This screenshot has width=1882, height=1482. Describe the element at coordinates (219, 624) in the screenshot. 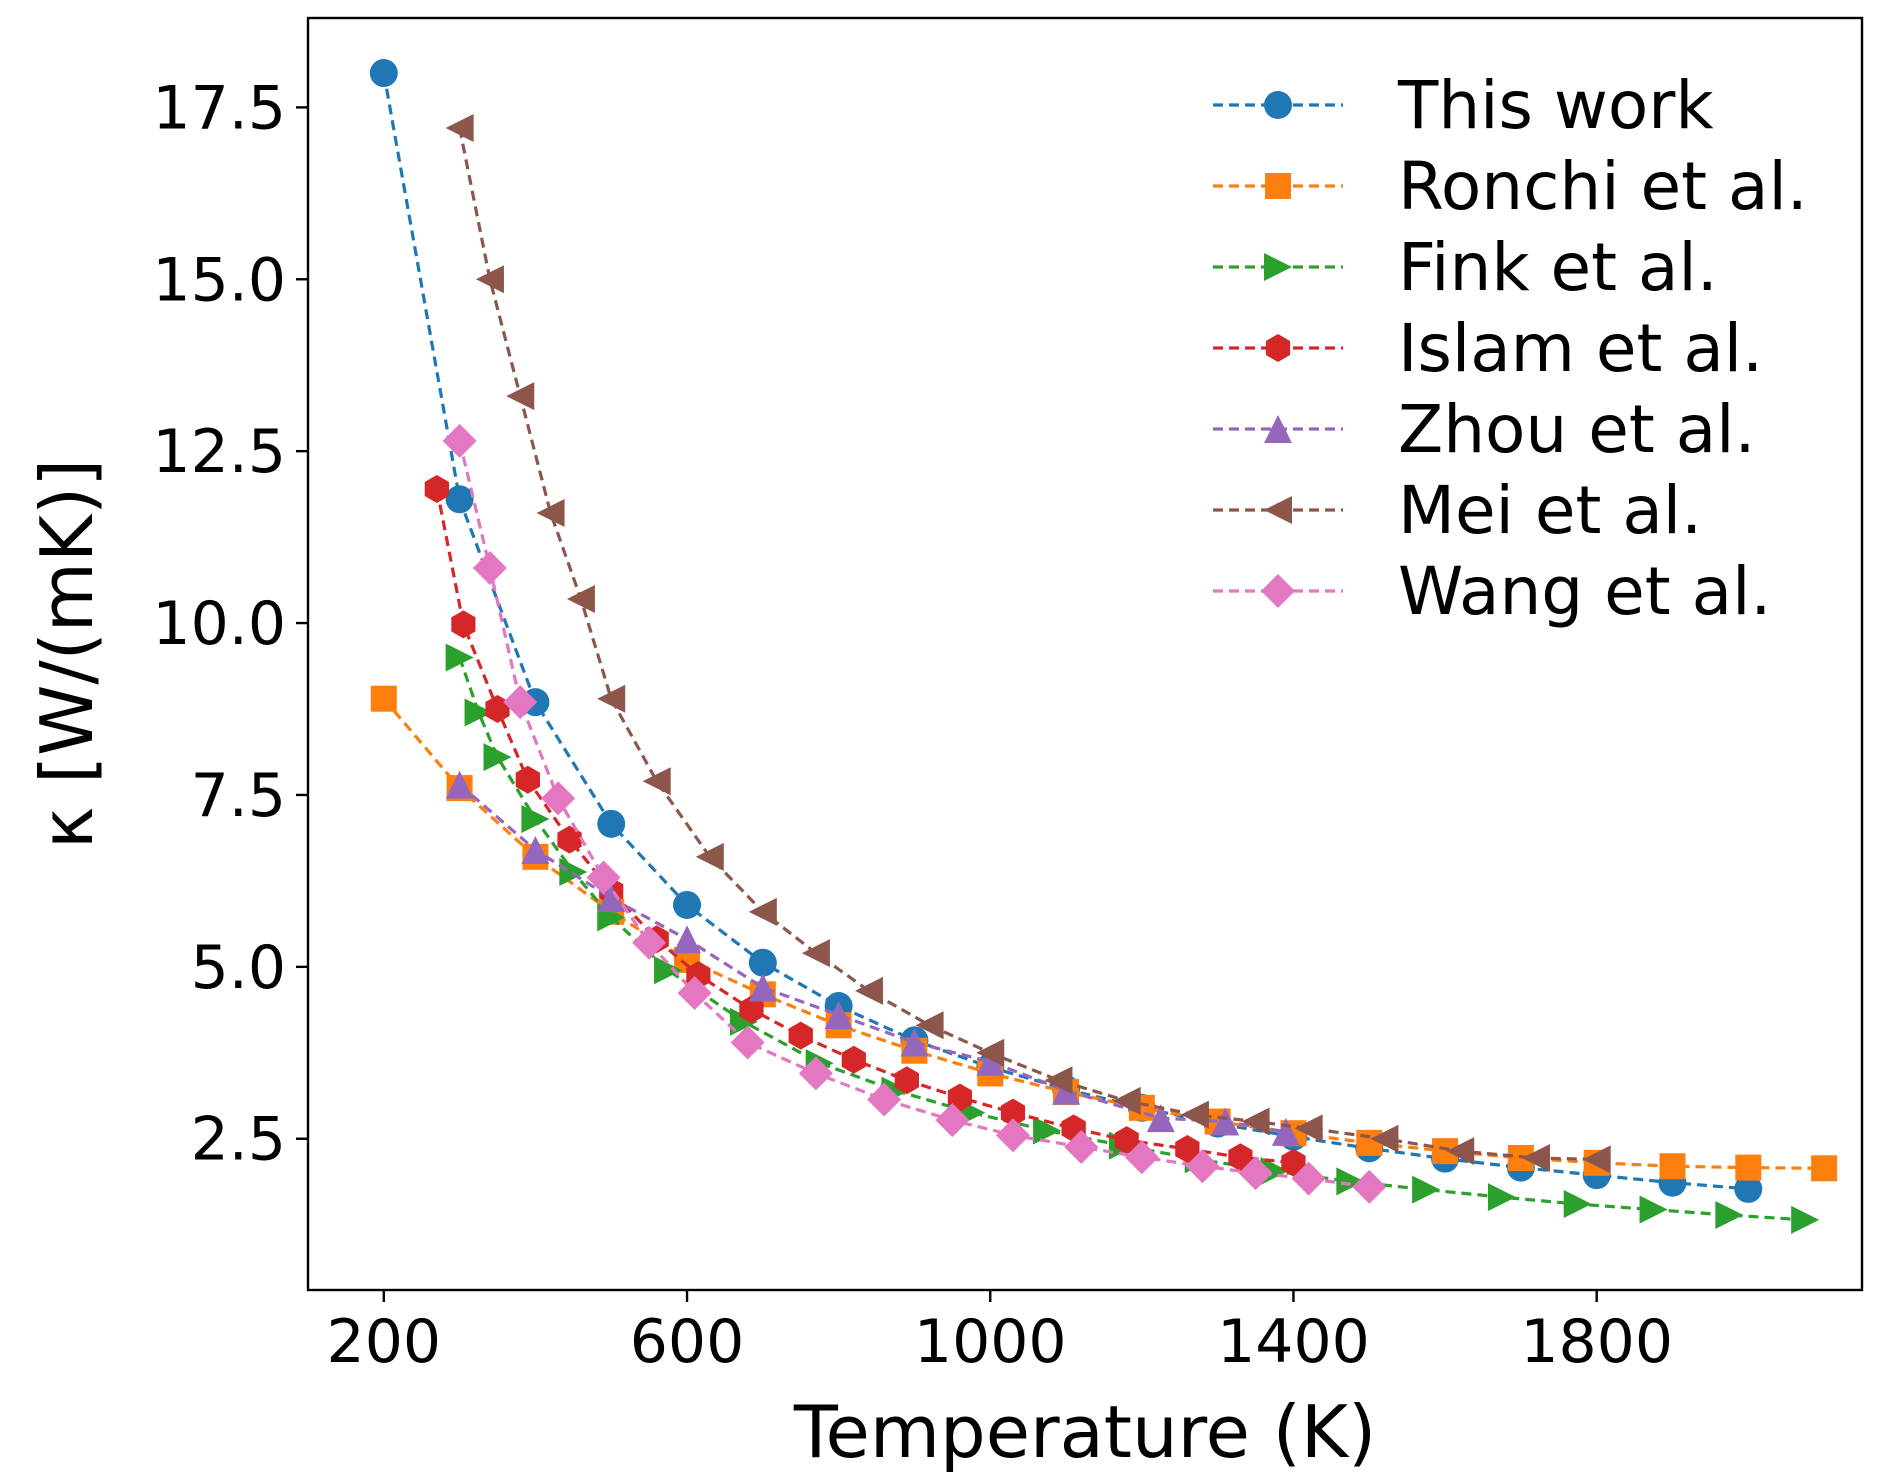

I see `y-tick-label: 10.0` at that location.